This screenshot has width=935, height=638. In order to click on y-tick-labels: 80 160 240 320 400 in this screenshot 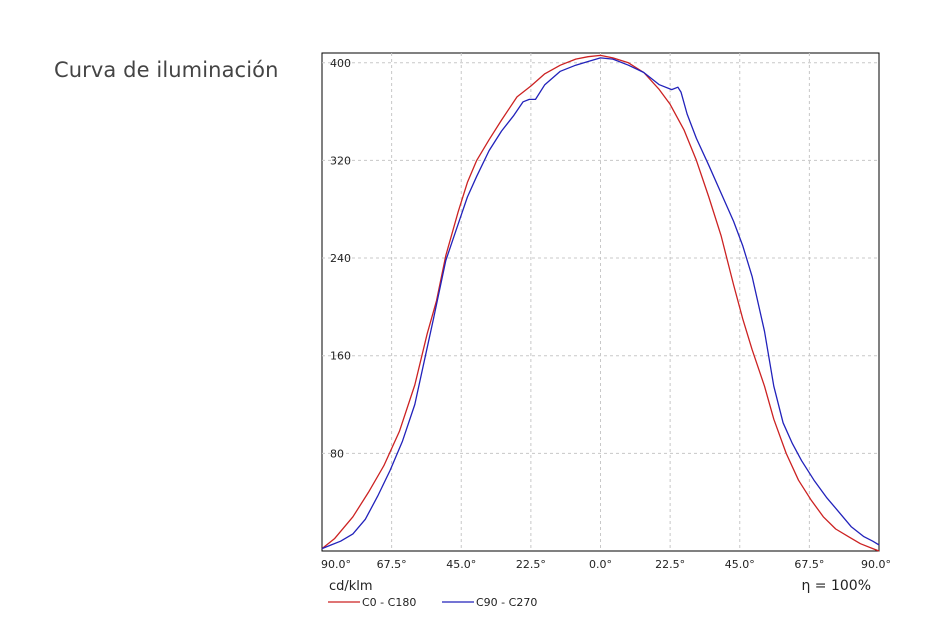, I will do `click(340, 259)`.